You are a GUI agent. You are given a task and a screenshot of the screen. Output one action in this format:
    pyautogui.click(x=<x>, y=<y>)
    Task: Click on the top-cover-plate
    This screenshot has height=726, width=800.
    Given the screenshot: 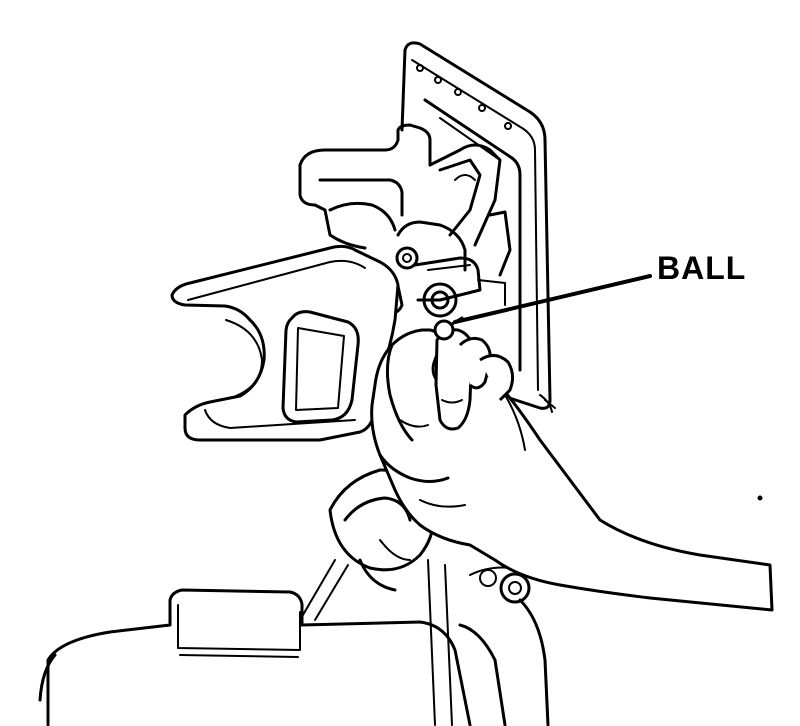 What is the action you would take?
    pyautogui.click(x=478, y=227)
    